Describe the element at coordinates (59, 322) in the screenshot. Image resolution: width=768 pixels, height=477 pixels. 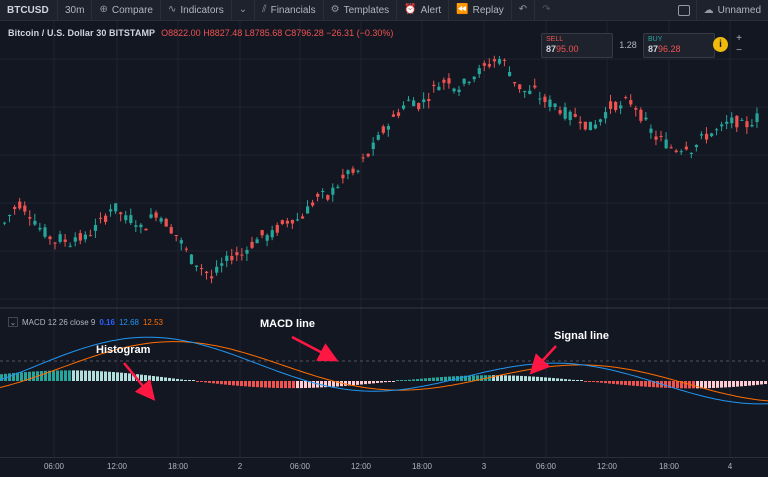
I see `macd-name: MACD 12 26 close 9` at that location.